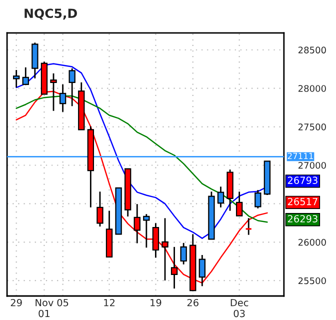 This screenshot has height=320, width=336. I want to click on annotation: 26293, so click(303, 218).